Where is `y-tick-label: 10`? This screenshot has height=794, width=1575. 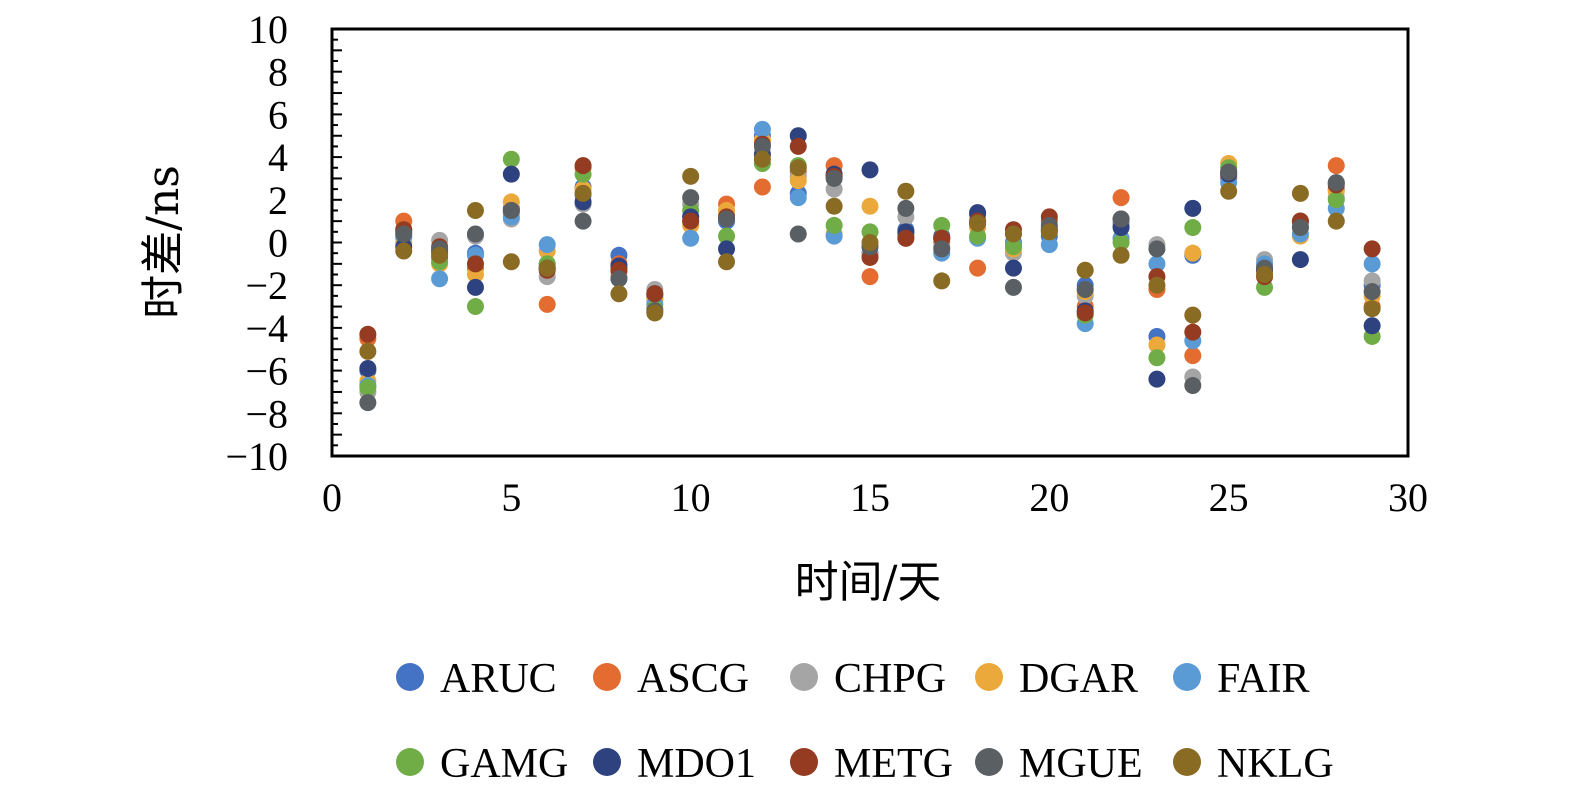 y-tick-label: 10 is located at coordinates (268, 29).